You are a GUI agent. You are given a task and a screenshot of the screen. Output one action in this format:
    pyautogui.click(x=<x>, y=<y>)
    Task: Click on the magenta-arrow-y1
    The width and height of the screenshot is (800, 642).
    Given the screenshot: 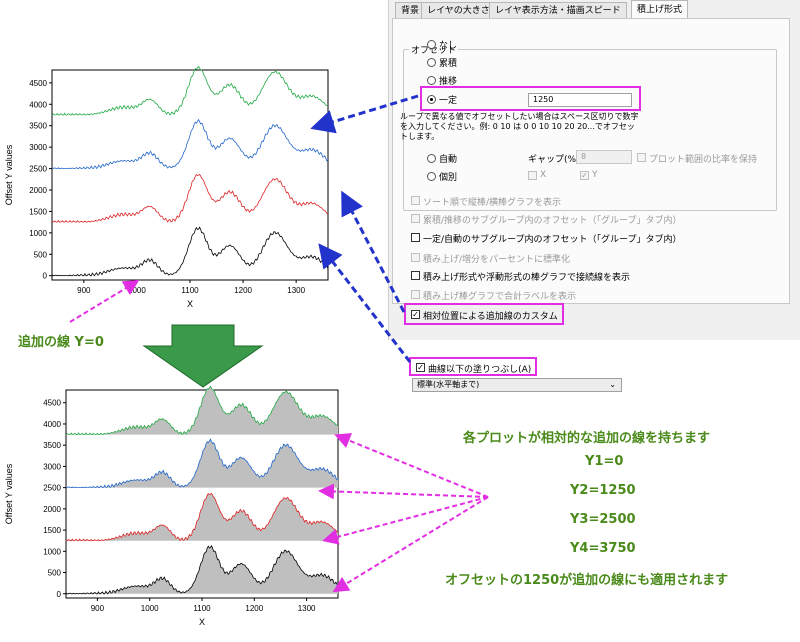 What is the action you would take?
    pyautogui.click(x=410, y=544)
    